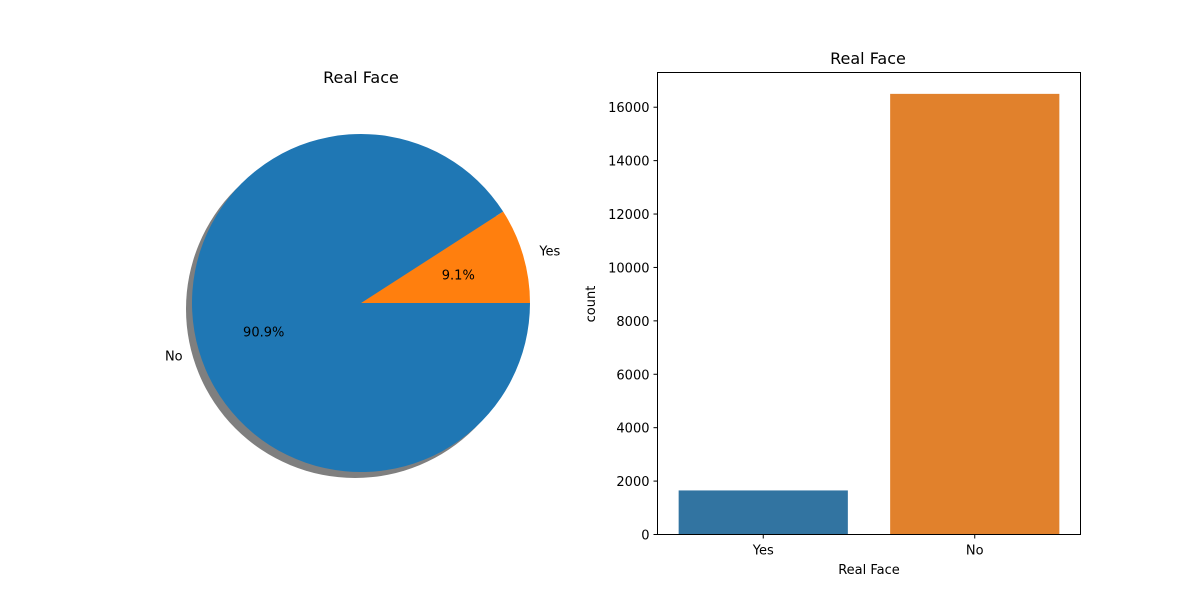 The height and width of the screenshot is (600, 1200). What do you see at coordinates (263, 333) in the screenshot?
I see `pie-pct-label-no: 90.9%` at bounding box center [263, 333].